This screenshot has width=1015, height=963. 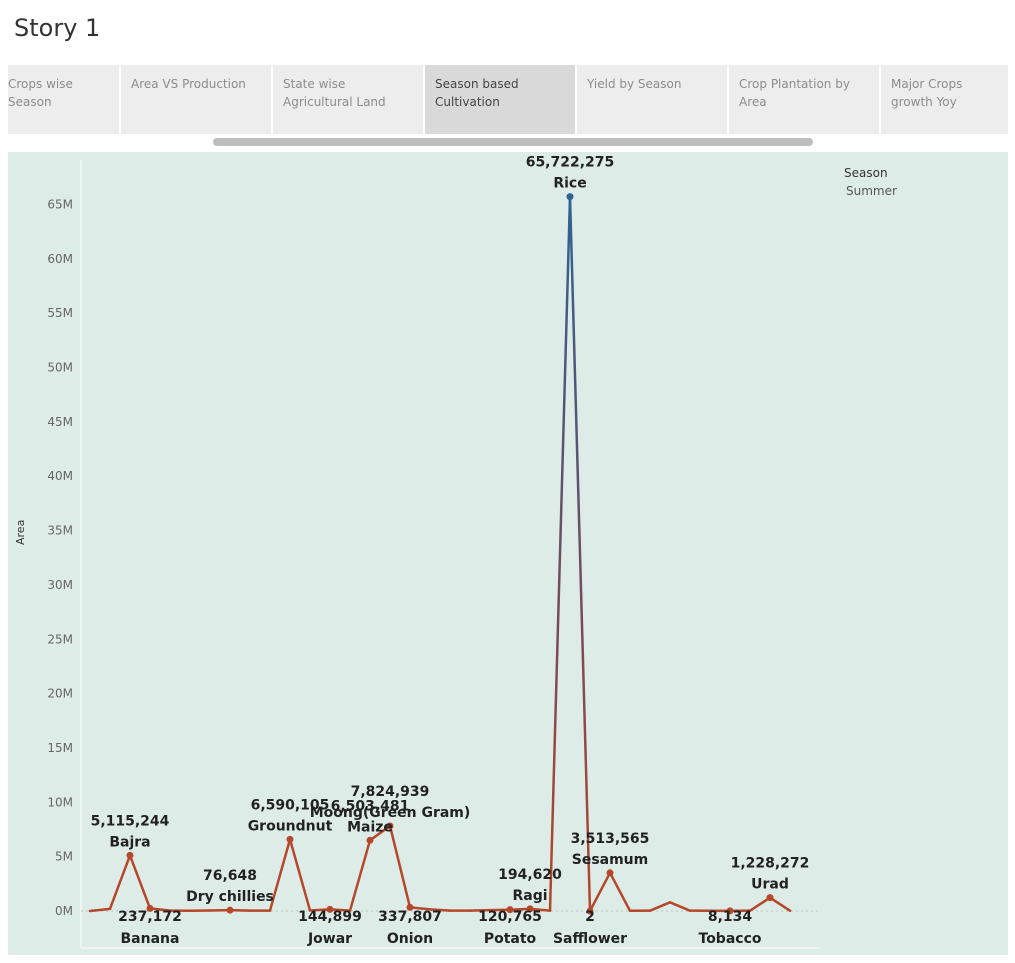 What do you see at coordinates (330, 917) in the screenshot?
I see `value-label-jowar: 144,899` at bounding box center [330, 917].